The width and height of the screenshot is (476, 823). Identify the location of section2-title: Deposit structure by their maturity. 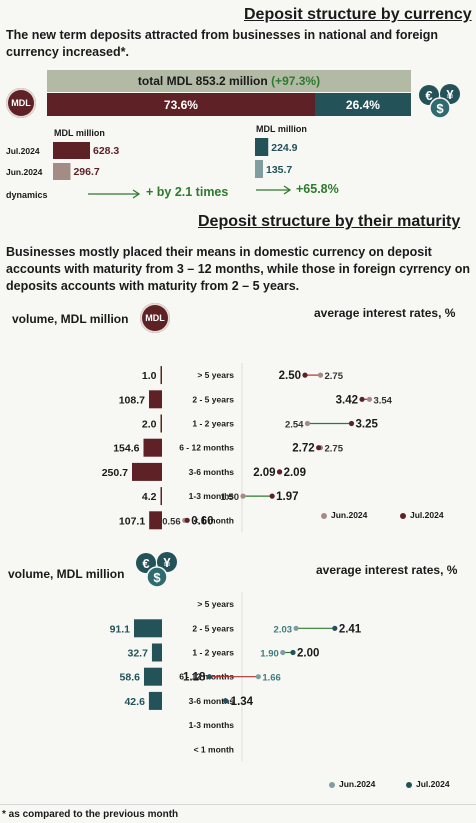
(329, 221).